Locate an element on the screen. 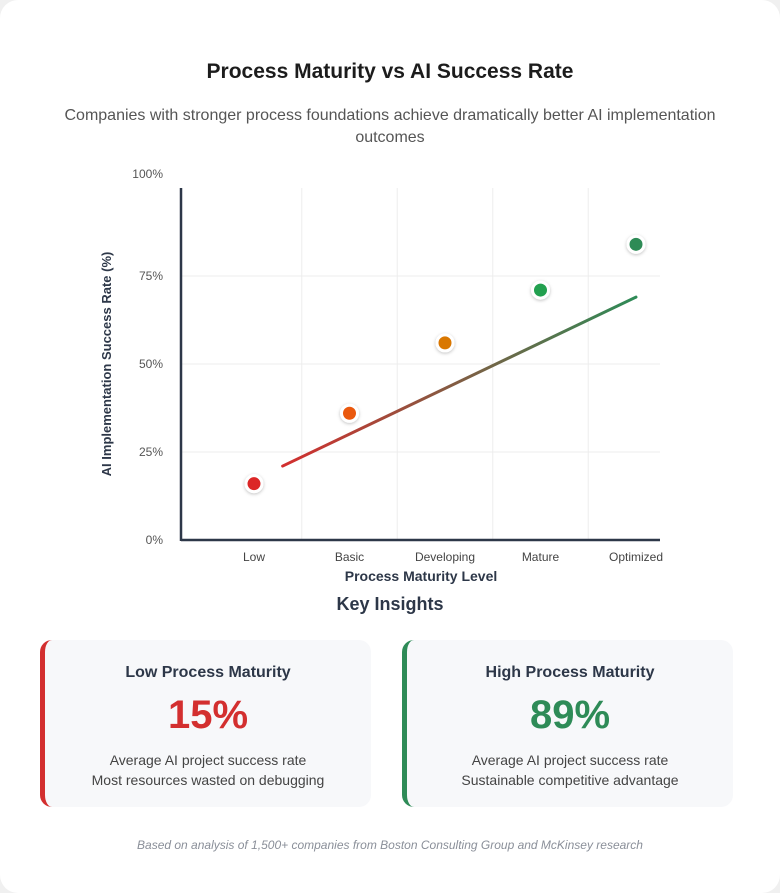 The image size is (780, 893). x-tick-label-mature: Mature is located at coordinates (541, 557).